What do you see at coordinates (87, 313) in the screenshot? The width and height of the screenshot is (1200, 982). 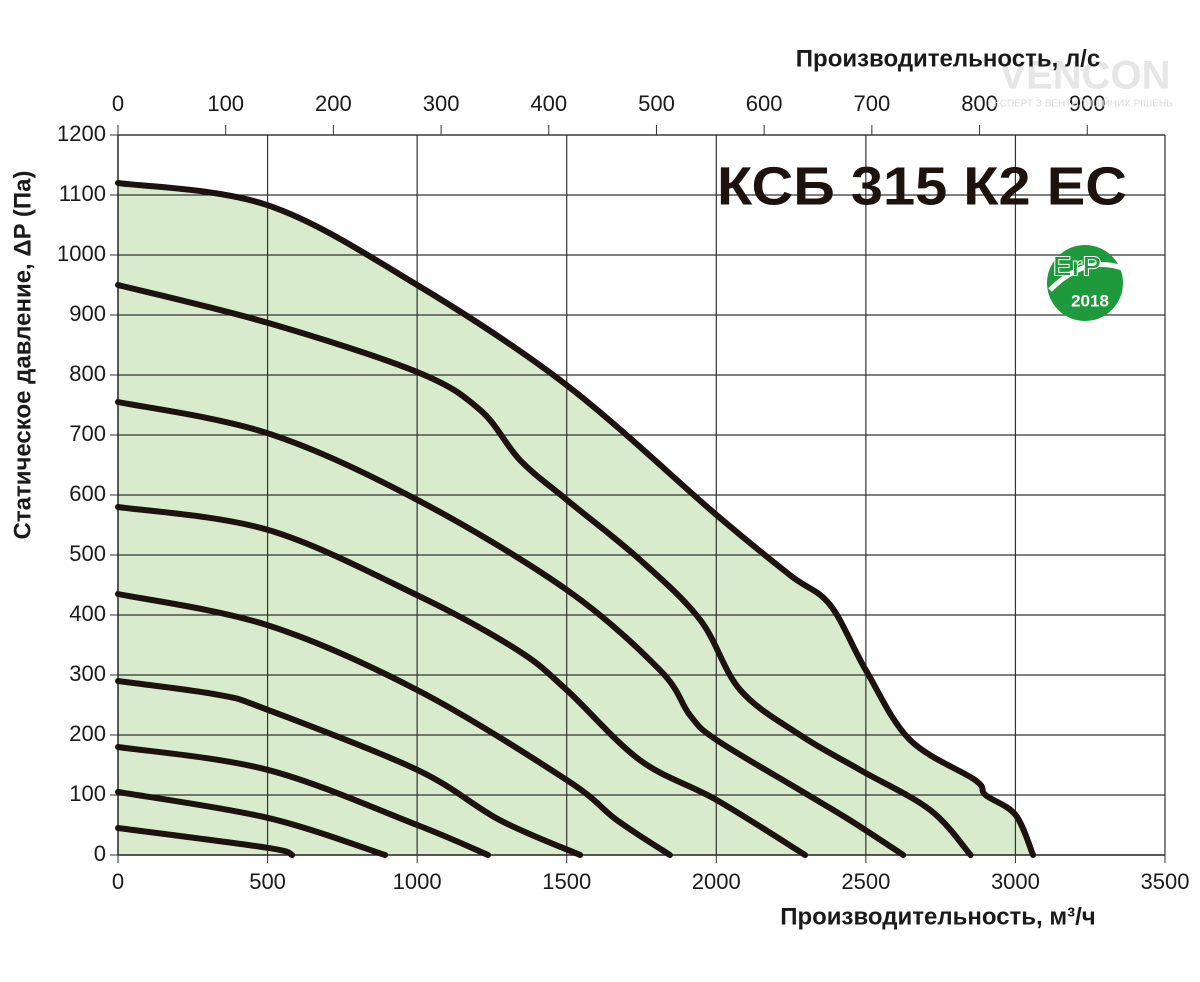 I see `y-tick-label: 900` at bounding box center [87, 313].